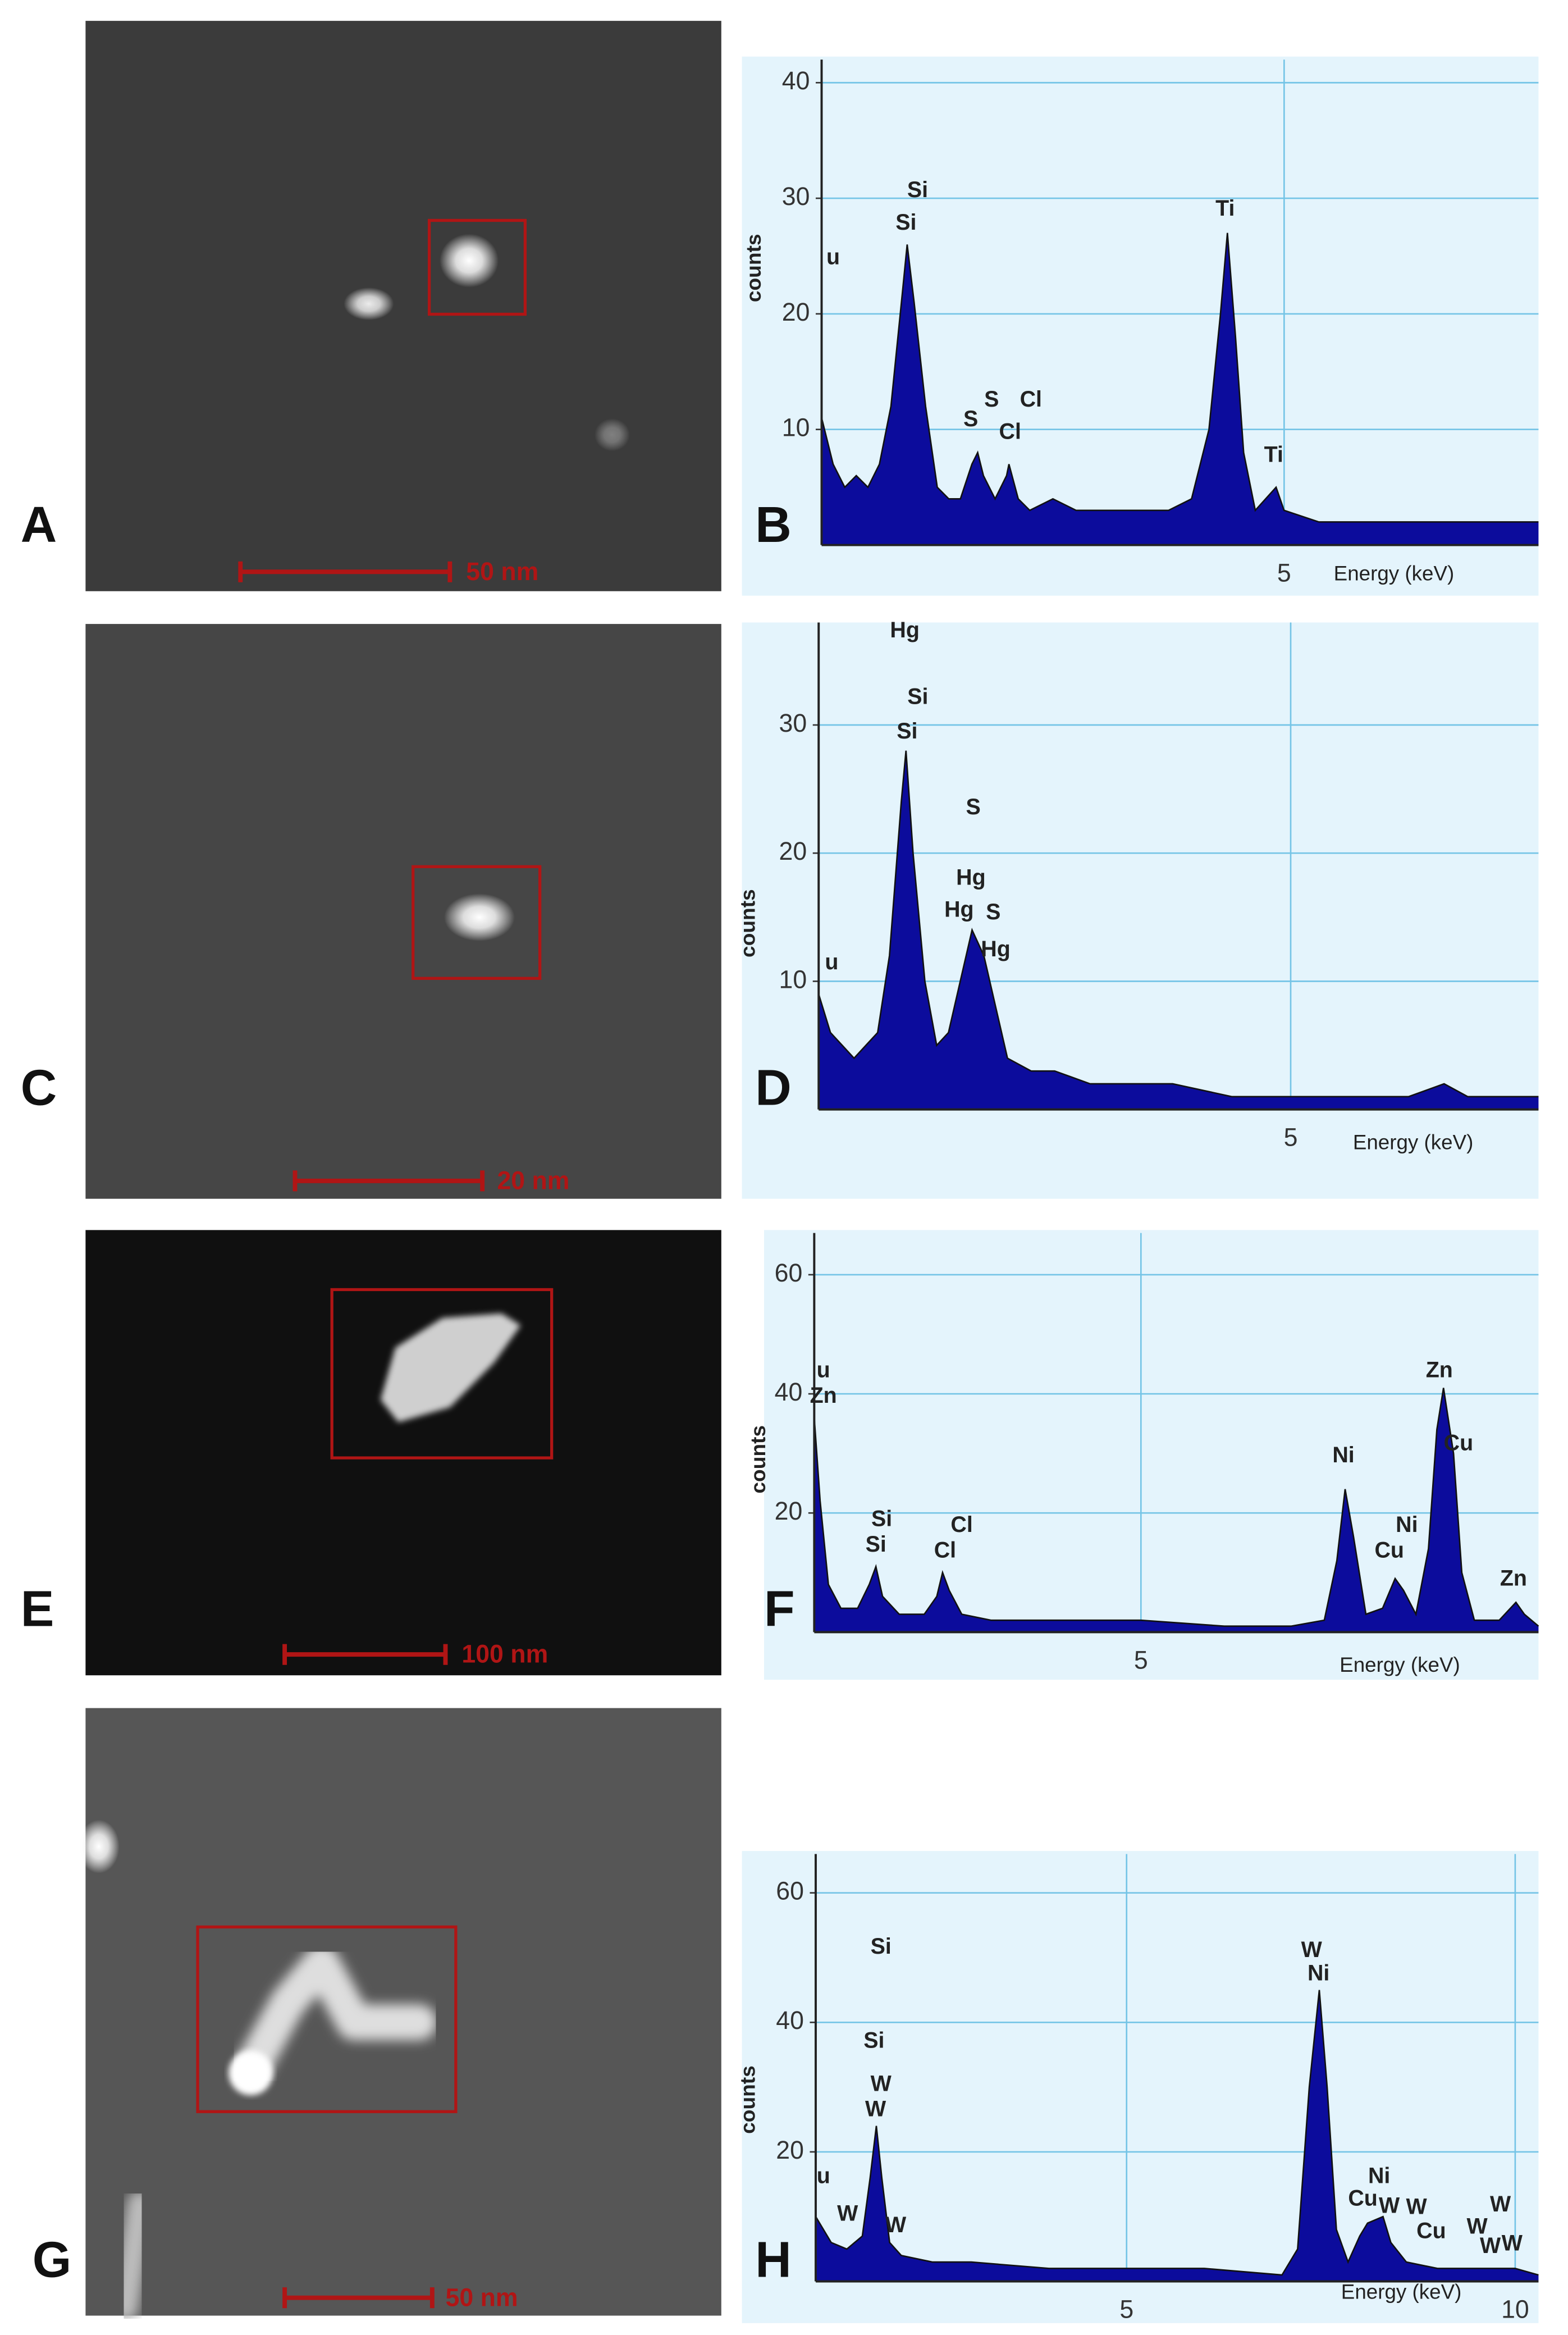 The image size is (1568, 2335). I want to click on scale-bar-label: 100 nm, so click(504, 1654).